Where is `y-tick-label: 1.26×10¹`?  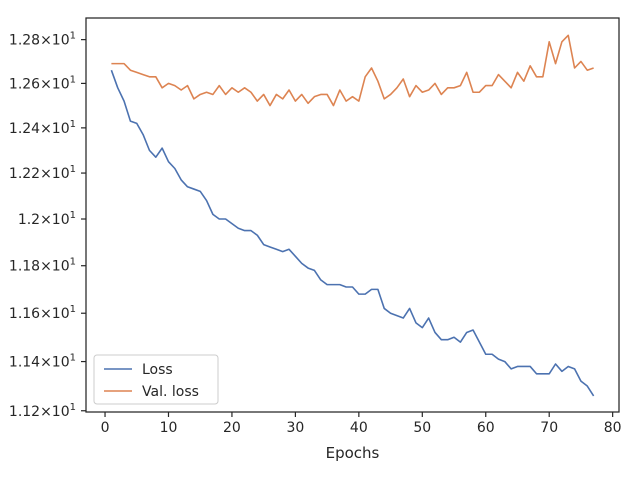
y-tick-label: 1.26×10¹ is located at coordinates (42, 83).